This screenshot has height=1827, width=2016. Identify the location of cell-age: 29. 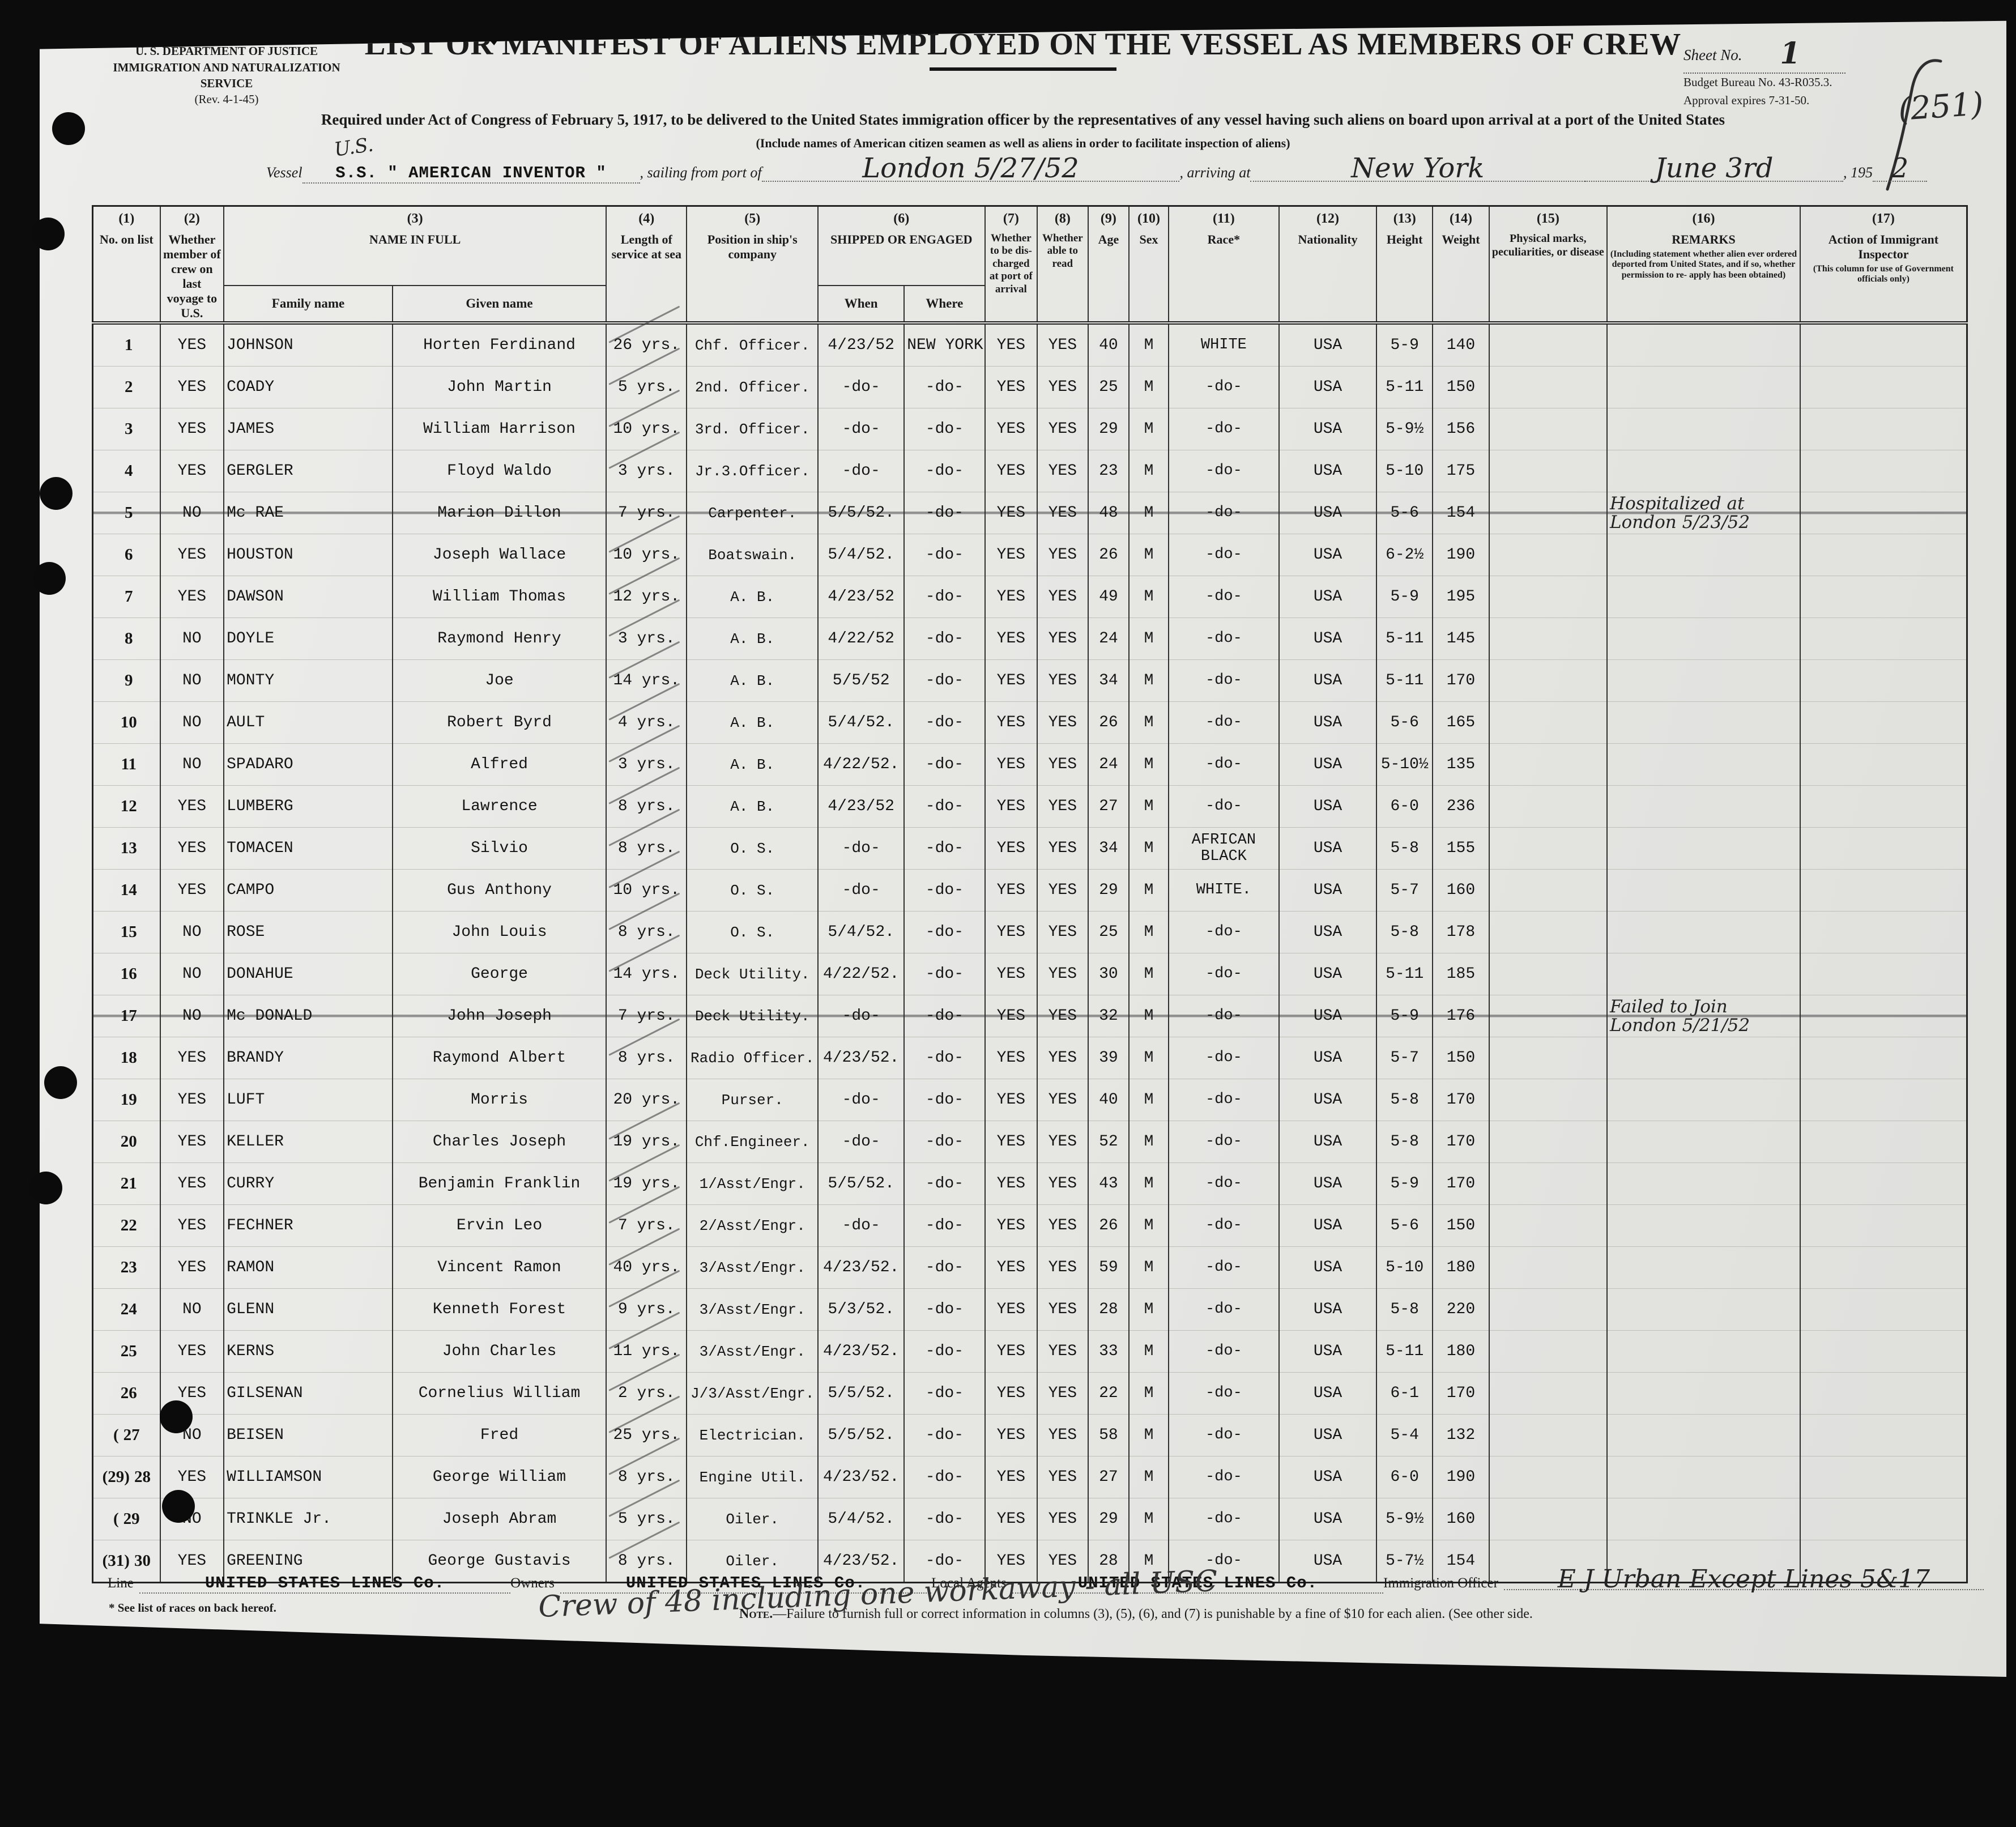
(1108, 1519).